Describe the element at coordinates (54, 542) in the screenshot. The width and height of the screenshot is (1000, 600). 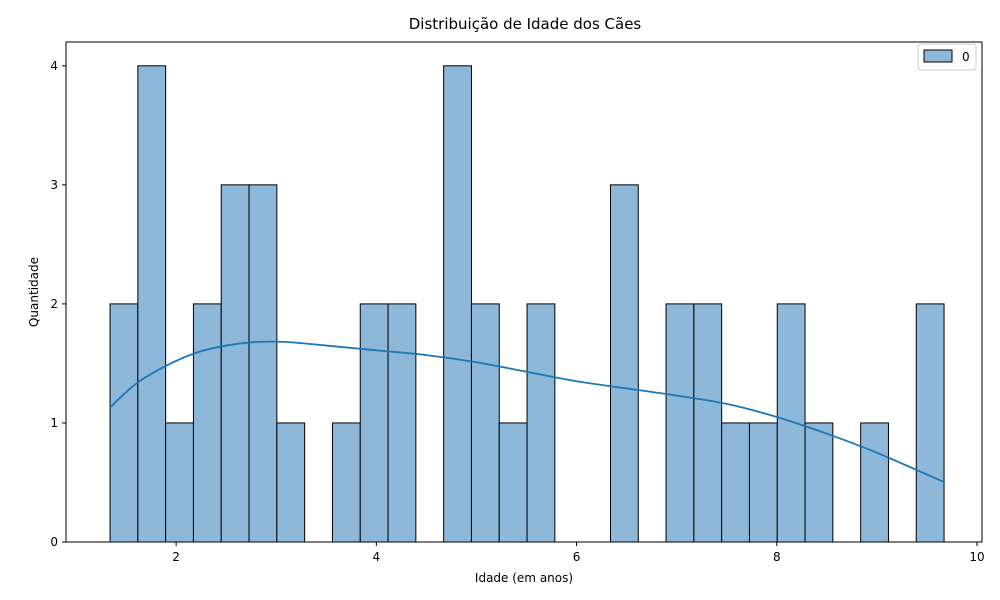
I see `y-tick-label: 0` at that location.